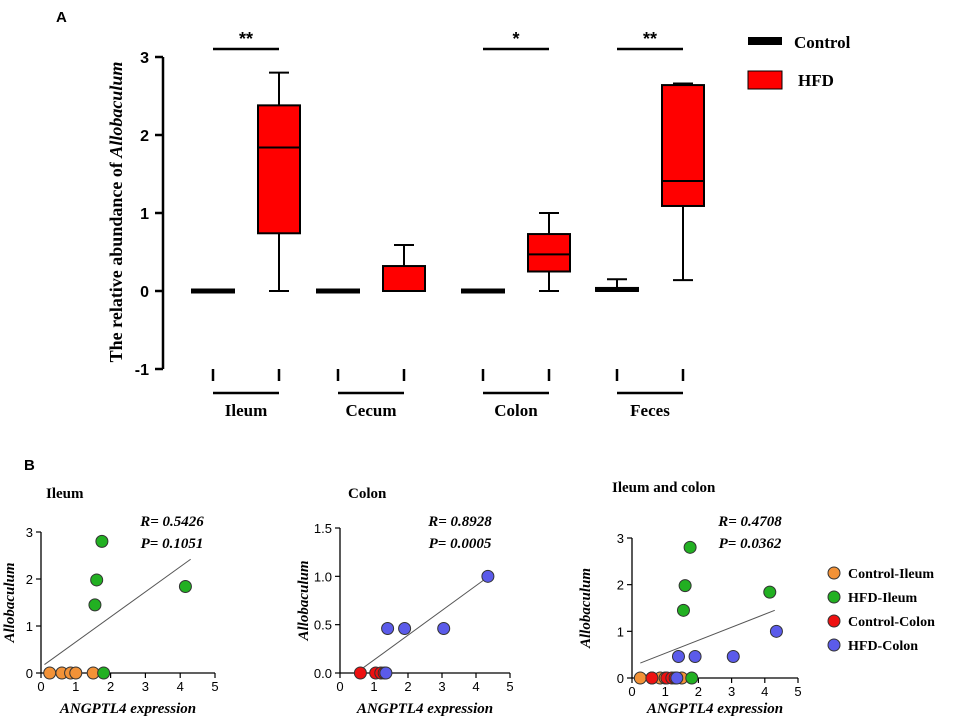  Describe the element at coordinates (323, 528) in the screenshot. I see `scatter-y-tick-label: 1.5` at that location.